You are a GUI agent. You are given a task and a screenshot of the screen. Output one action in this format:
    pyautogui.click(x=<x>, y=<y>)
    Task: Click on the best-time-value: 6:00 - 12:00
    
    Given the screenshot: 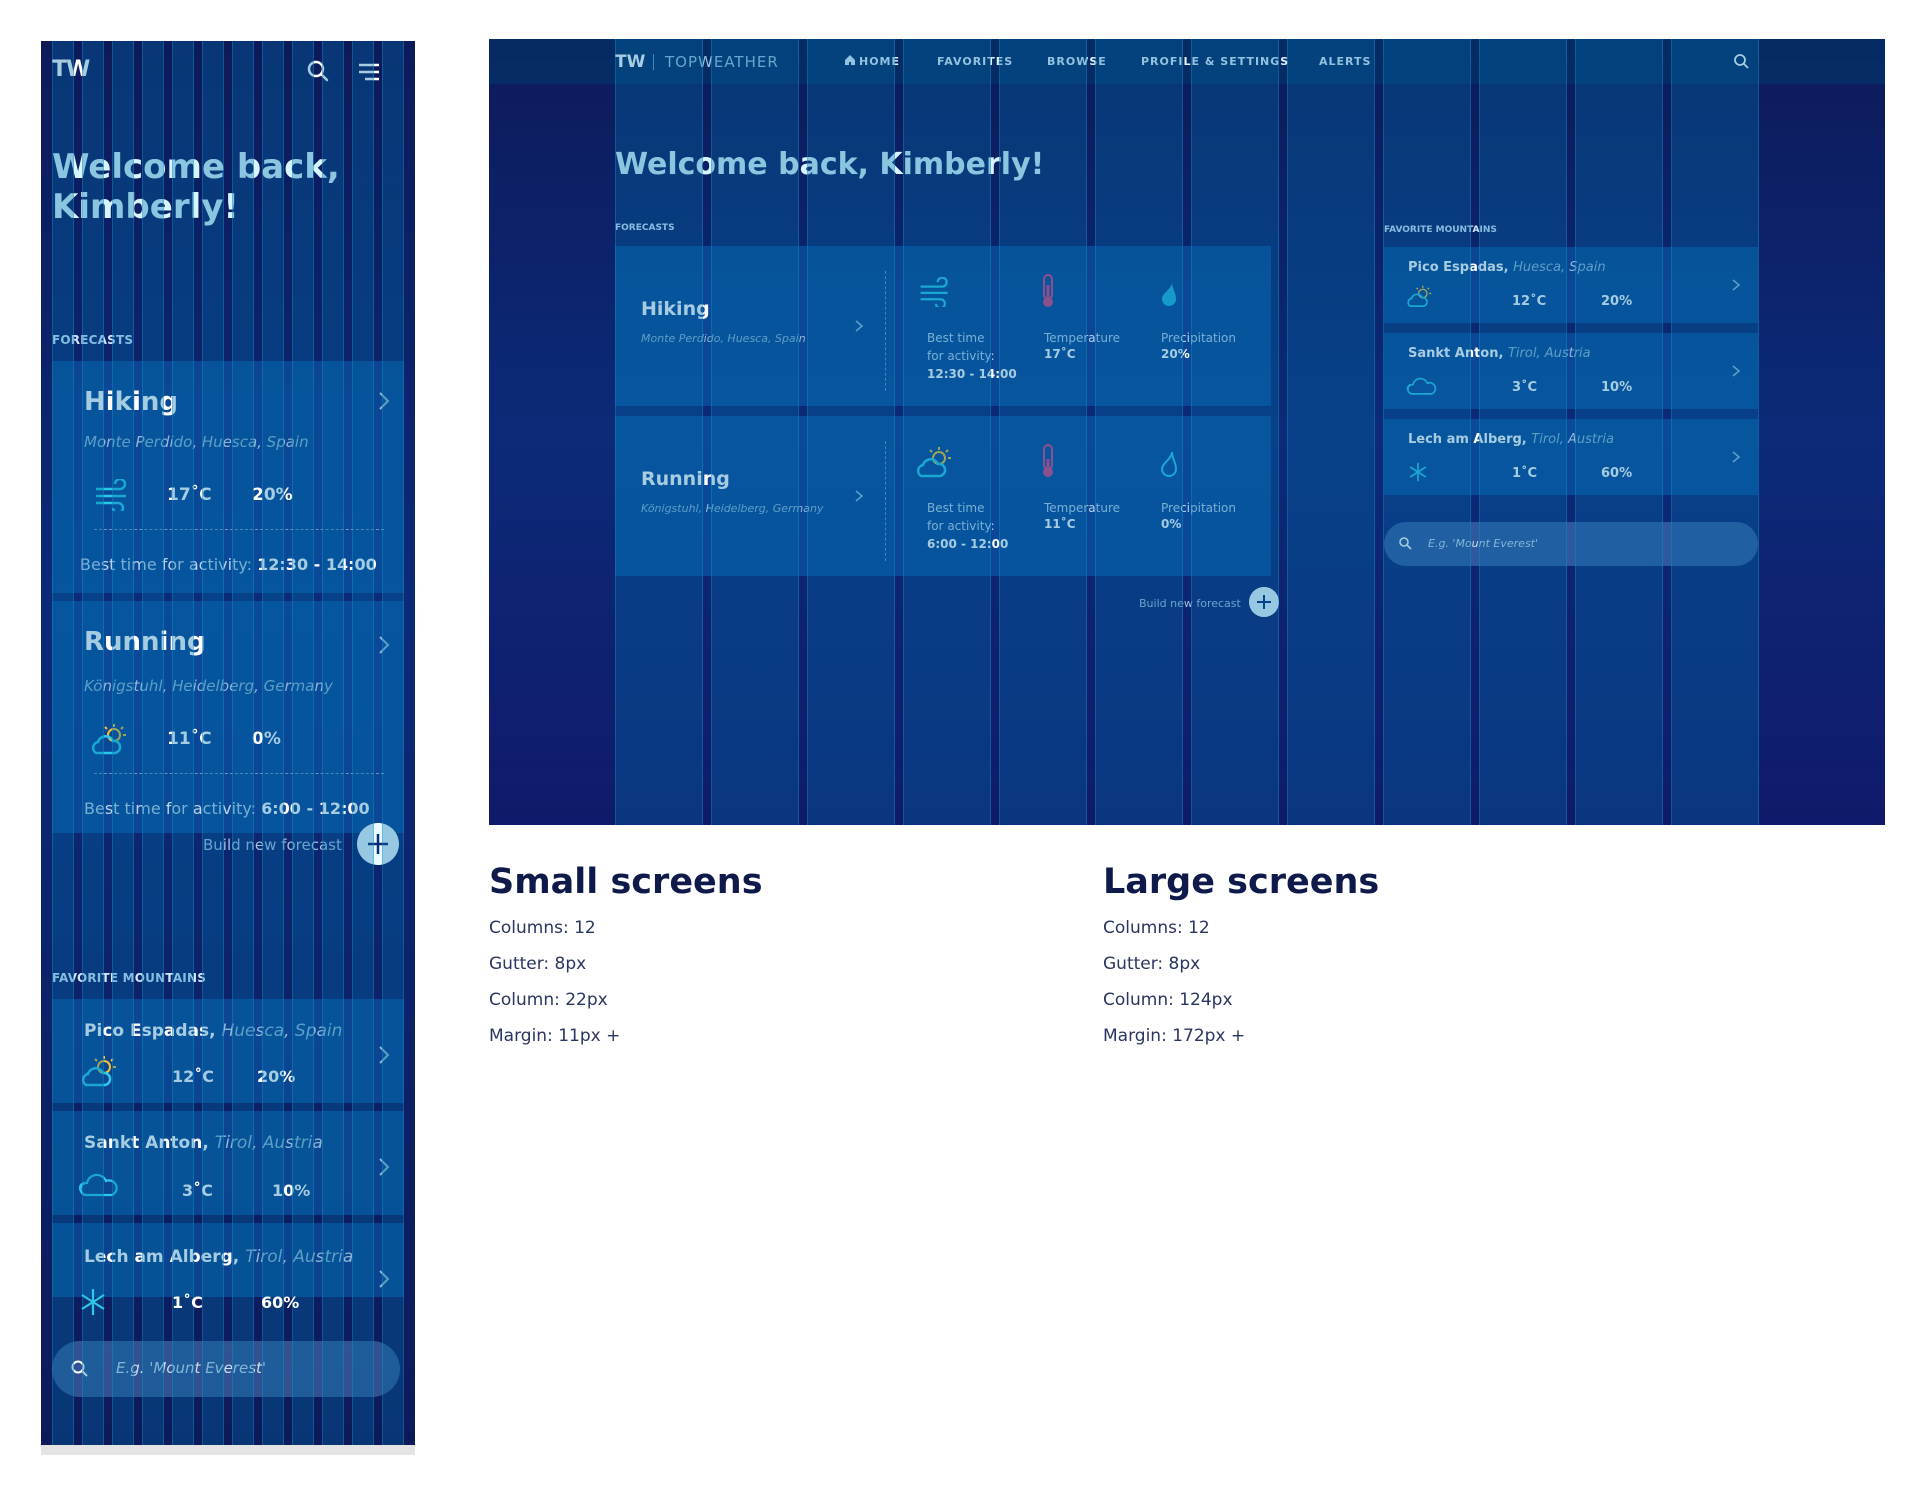 What is the action you would take?
    pyautogui.click(x=968, y=544)
    